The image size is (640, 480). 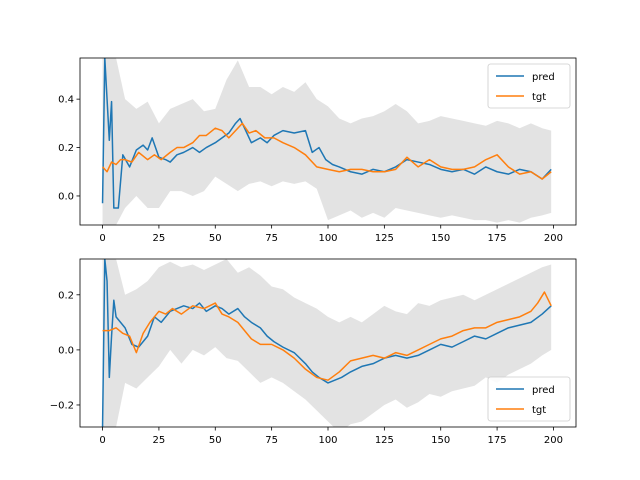 What do you see at coordinates (66, 100) in the screenshot?
I see `y-tick-label: 0.4` at bounding box center [66, 100].